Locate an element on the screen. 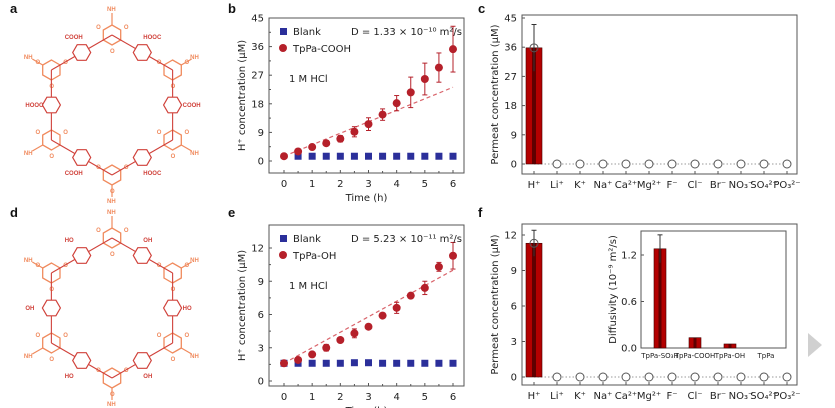 The height and width of the screenshot is (408, 835). x-tick-label: Br⁻ is located at coordinates (718, 396).